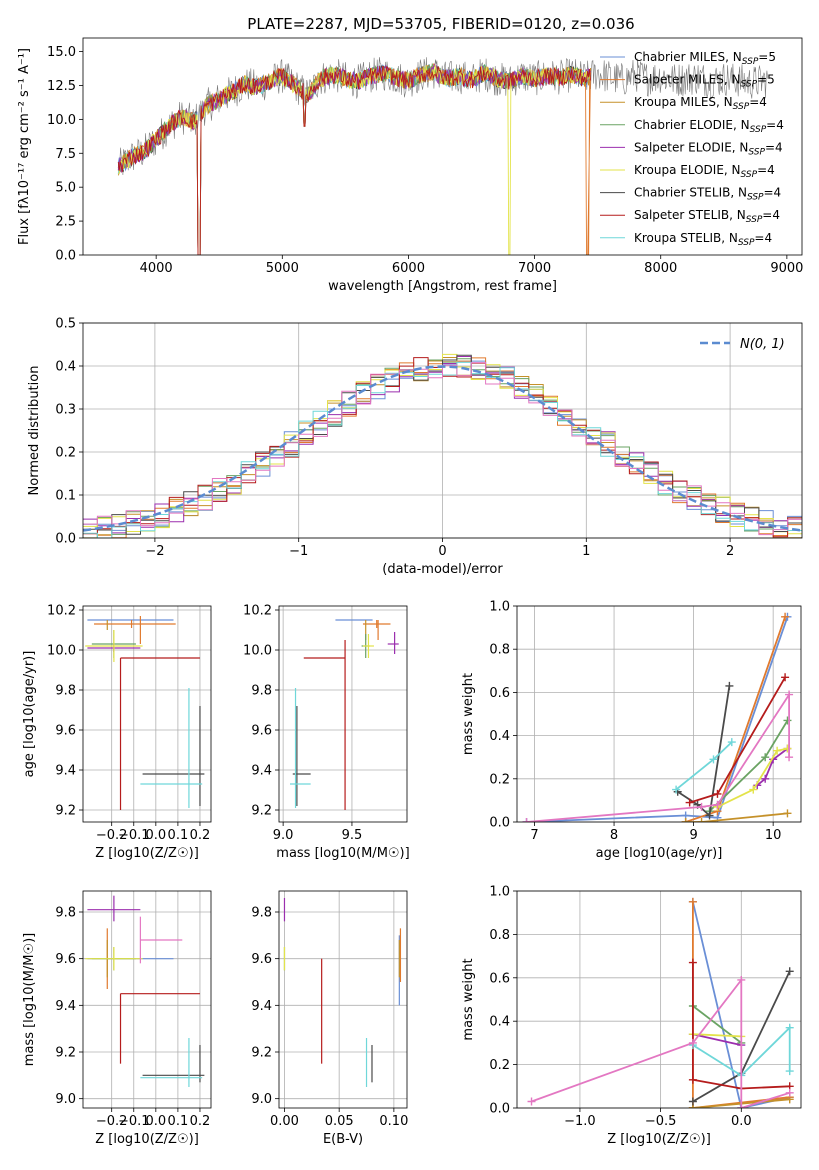 Image resolution: width=819 pixels, height=1170 pixels. What do you see at coordinates (24, 146) in the screenshot?
I see `y-axis-label: Flux [fλ10⁻¹⁷ erg cm⁻² s⁻¹ A⁻¹]` at bounding box center [24, 146].